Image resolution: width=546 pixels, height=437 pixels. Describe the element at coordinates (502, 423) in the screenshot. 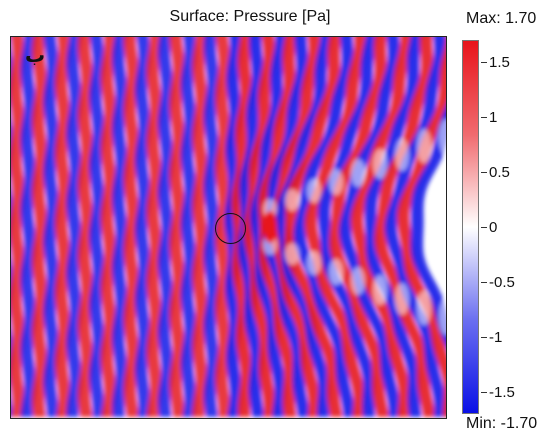

I see `colorbar-min-label: Min: -1.70` at that location.